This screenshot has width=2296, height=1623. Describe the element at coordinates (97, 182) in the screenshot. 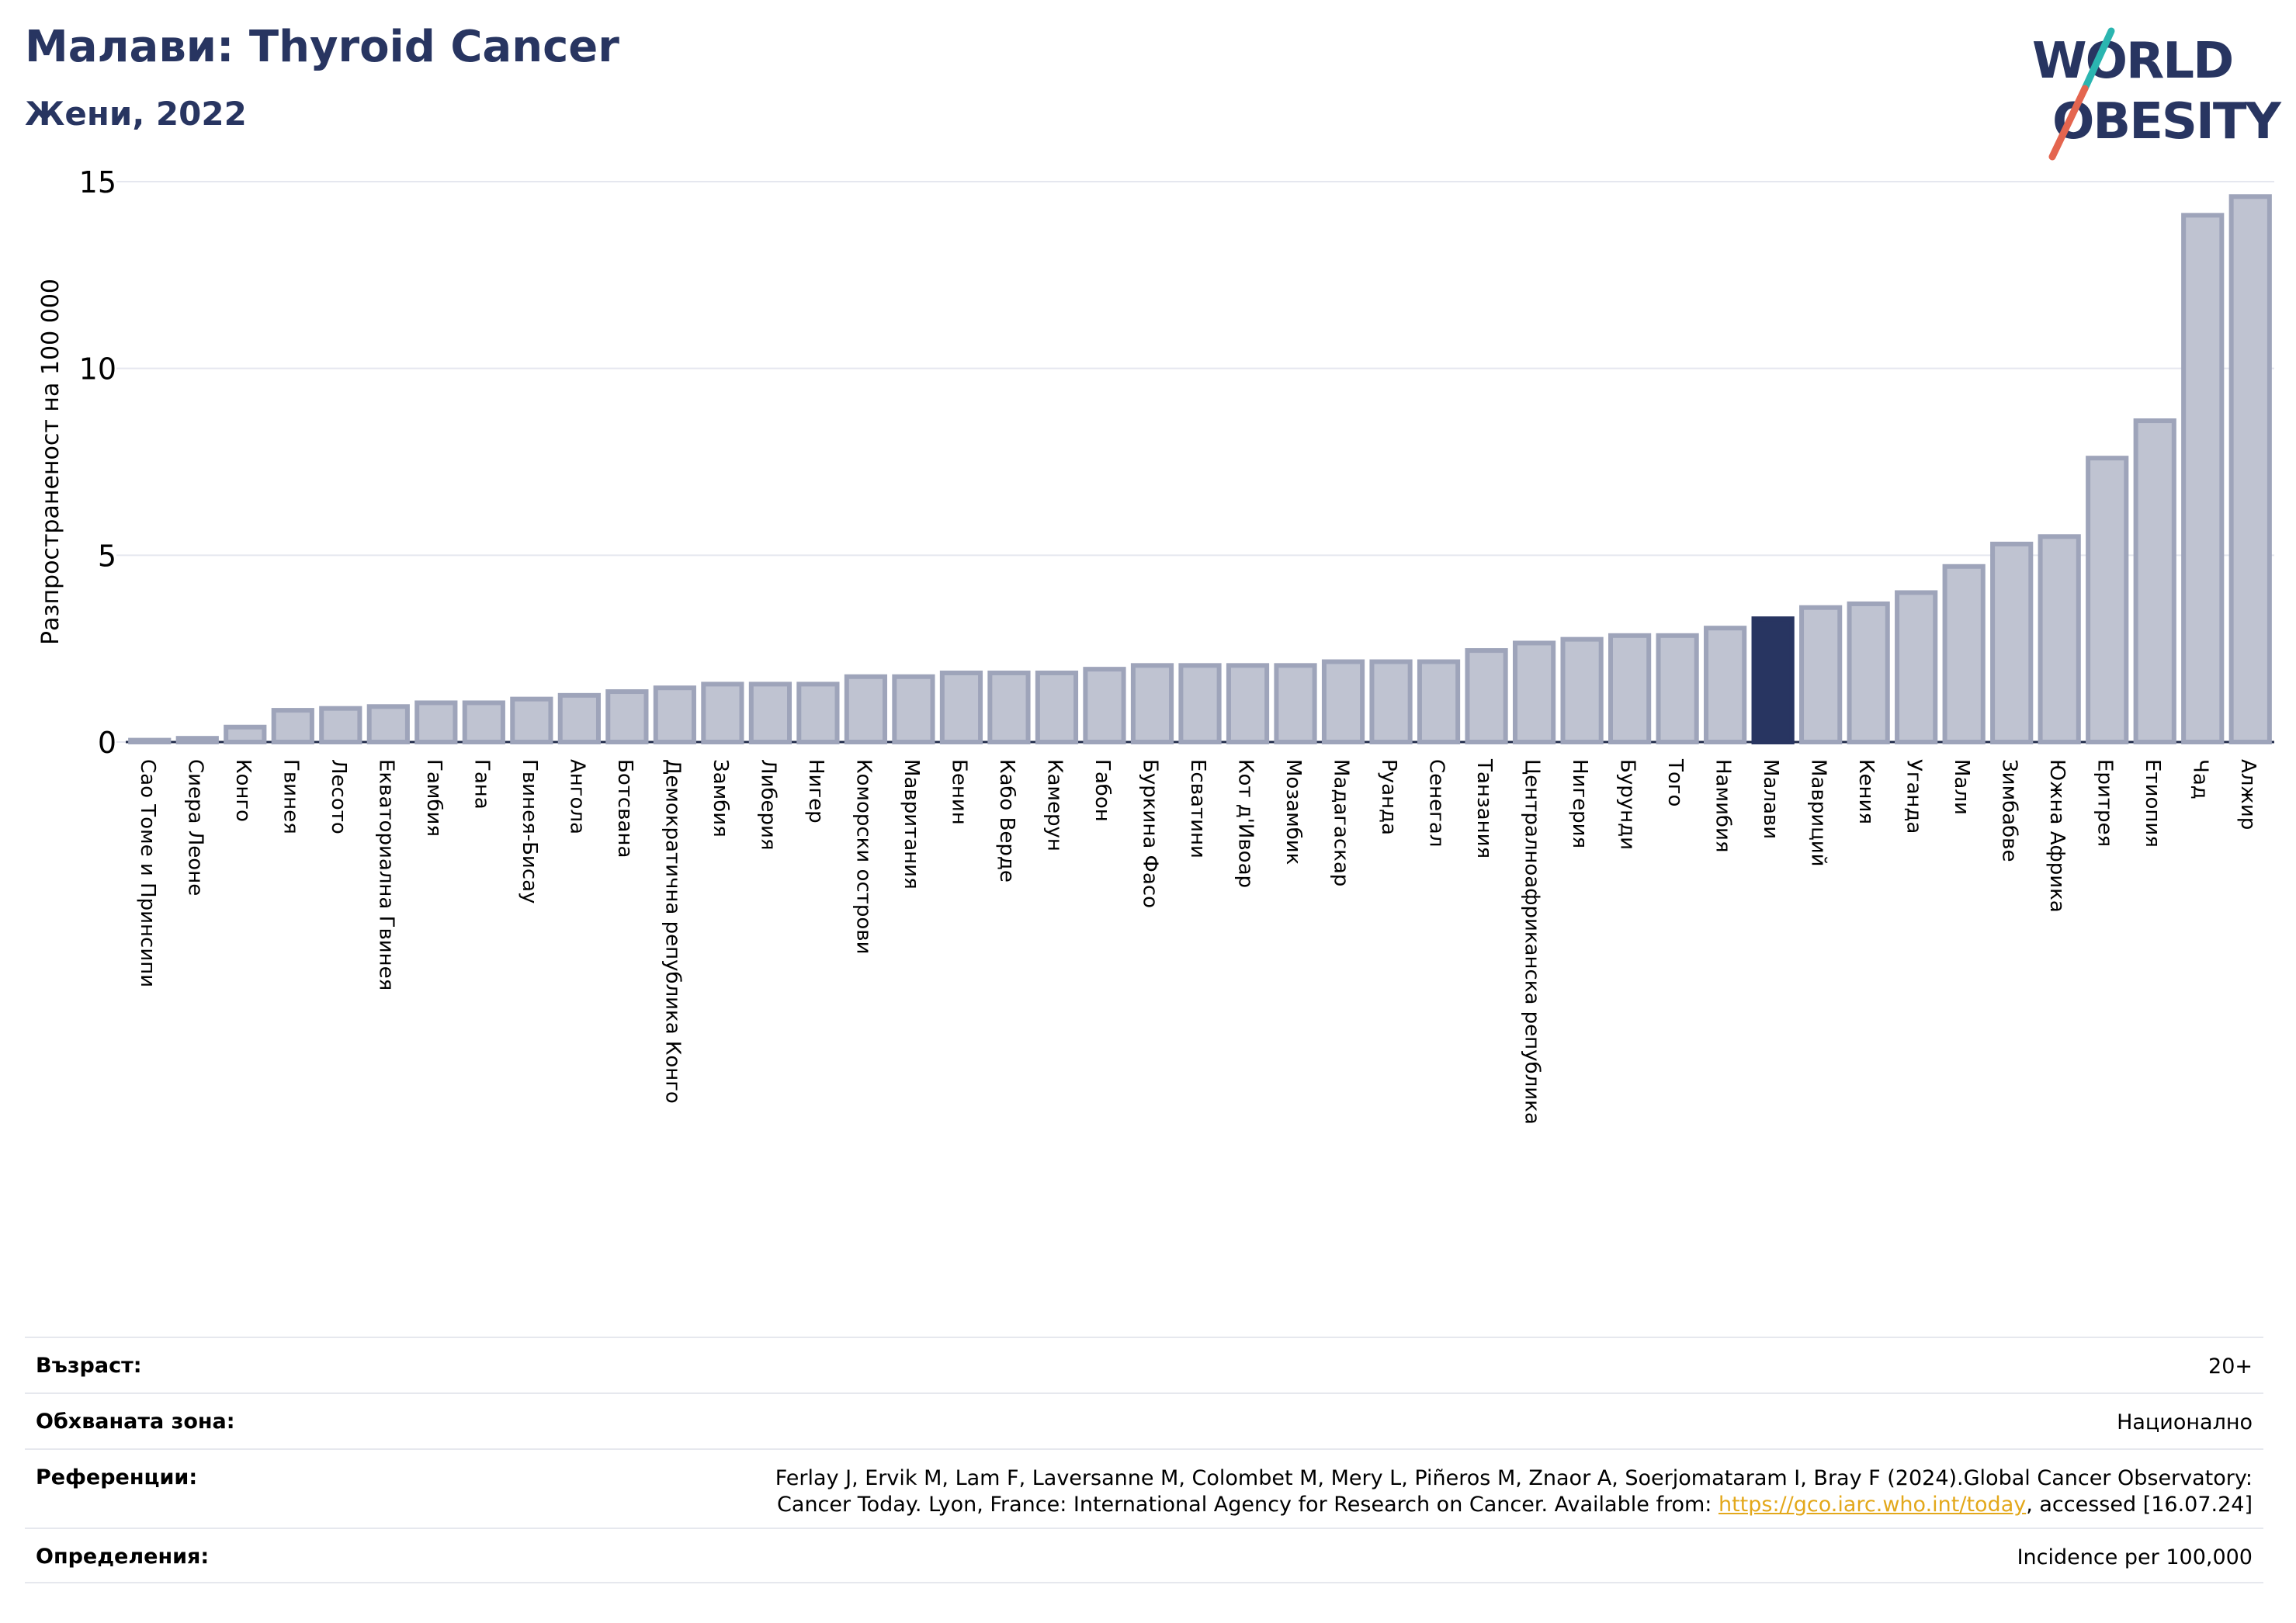

I see `y-tick-label: 15` at that location.